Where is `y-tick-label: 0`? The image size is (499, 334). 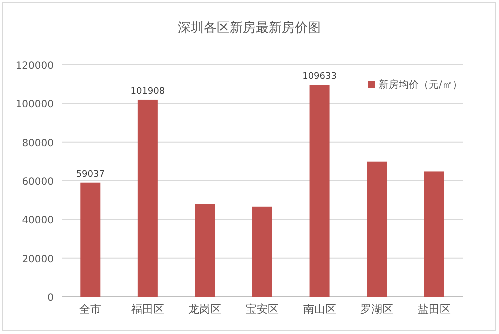
y-tick-label: 0 is located at coordinates (51, 298).